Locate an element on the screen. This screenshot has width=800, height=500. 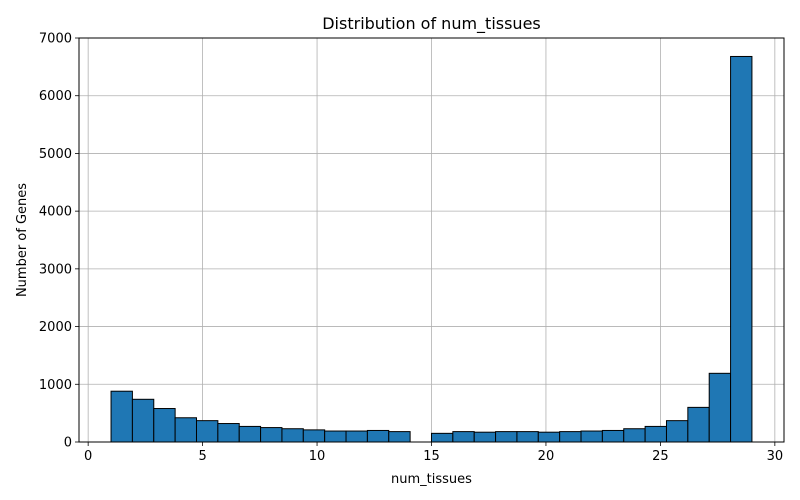
x-tick-label: 30 is located at coordinates (775, 456).